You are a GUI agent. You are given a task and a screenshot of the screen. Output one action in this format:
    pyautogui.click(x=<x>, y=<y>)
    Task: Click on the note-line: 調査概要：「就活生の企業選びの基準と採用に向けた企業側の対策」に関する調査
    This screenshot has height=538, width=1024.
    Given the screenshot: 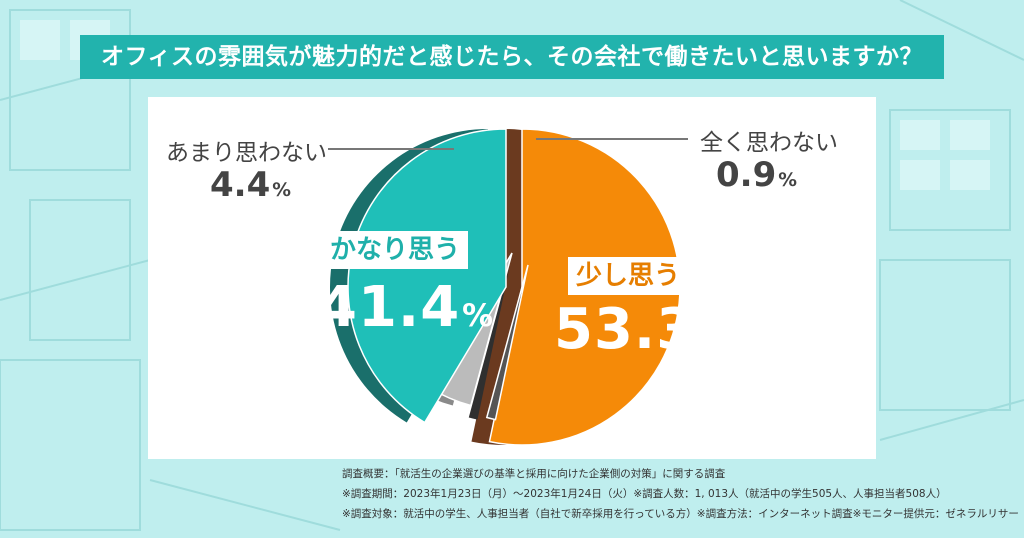 What is the action you would take?
    pyautogui.click(x=534, y=474)
    